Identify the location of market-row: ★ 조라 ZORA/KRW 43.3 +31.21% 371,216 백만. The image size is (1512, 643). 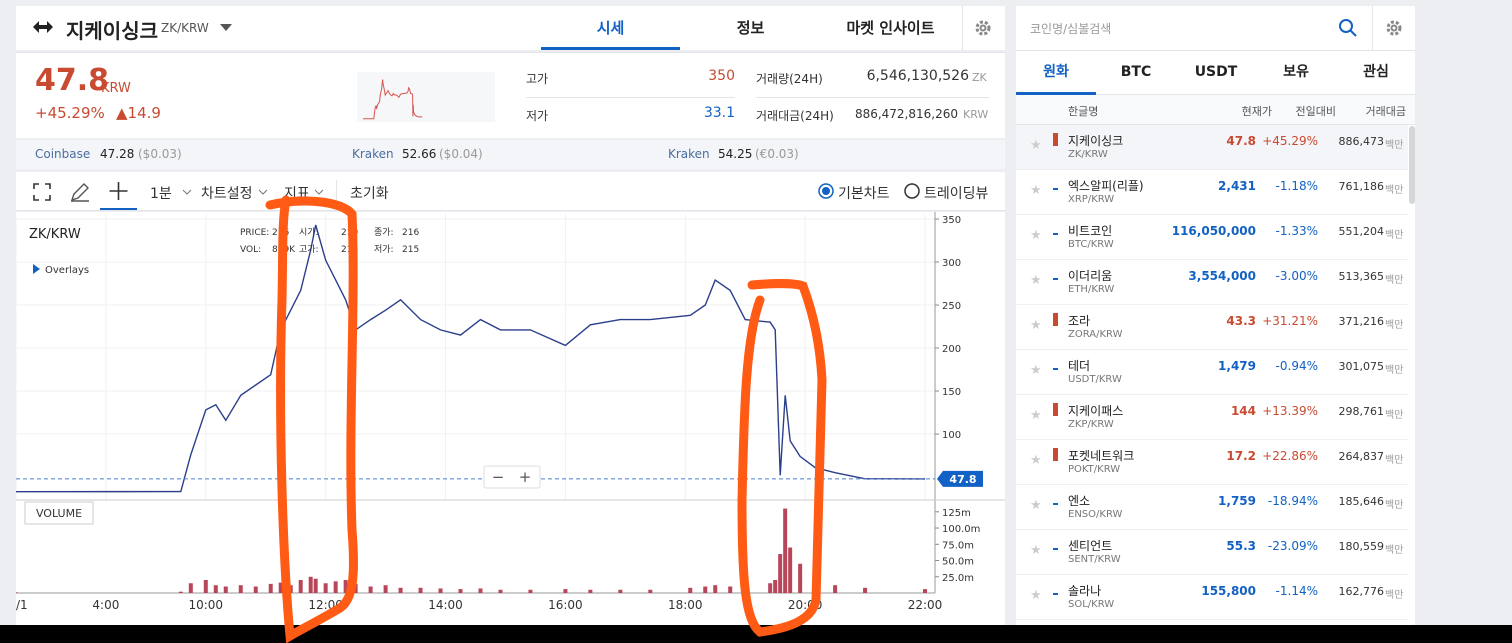
(1212, 327).